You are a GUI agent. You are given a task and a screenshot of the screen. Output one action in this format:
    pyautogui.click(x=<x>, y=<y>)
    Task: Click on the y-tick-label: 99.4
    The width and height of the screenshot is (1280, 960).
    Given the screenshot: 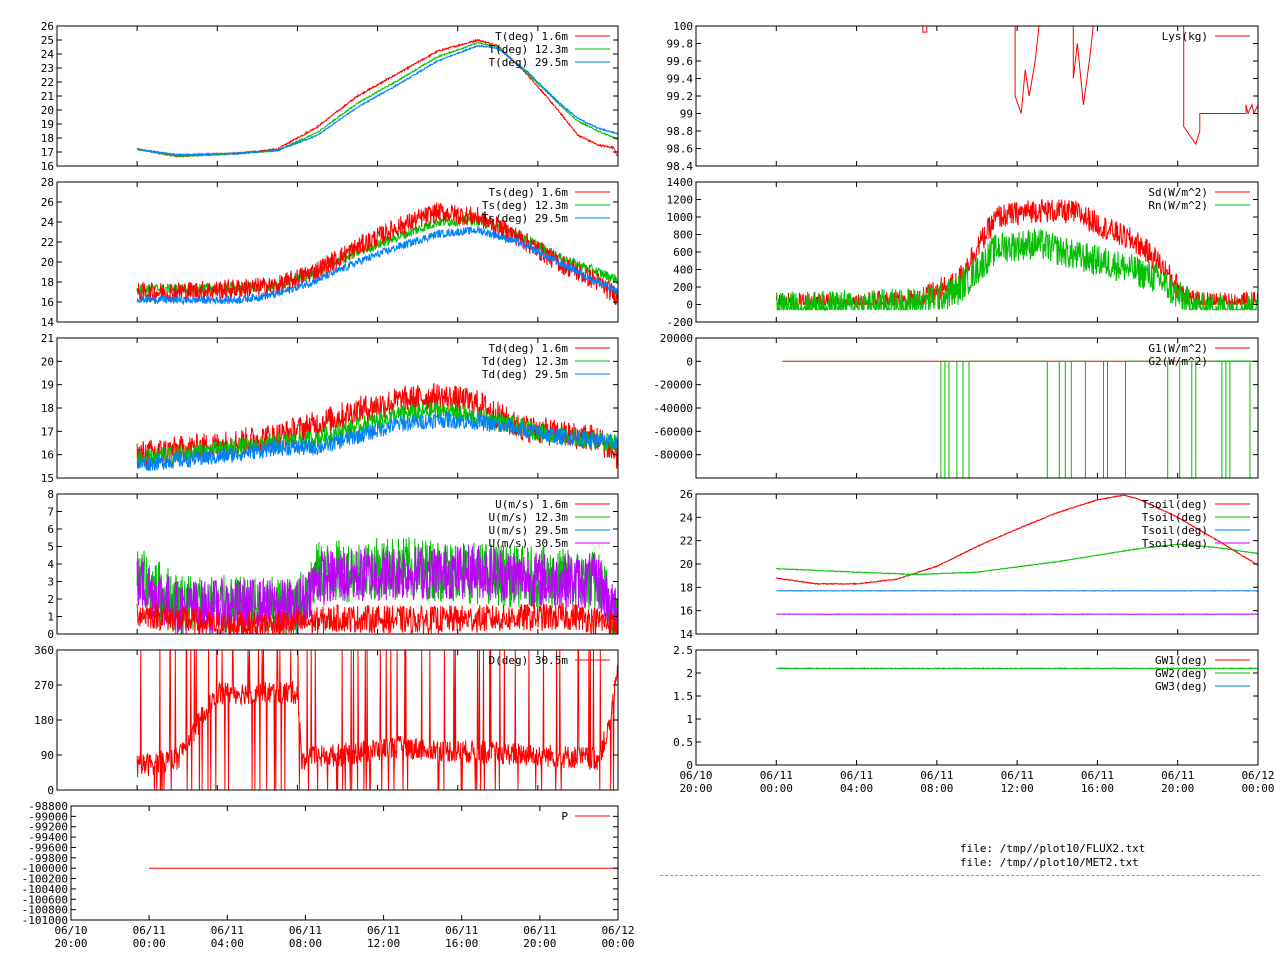 What is the action you would take?
    pyautogui.click(x=680, y=79)
    